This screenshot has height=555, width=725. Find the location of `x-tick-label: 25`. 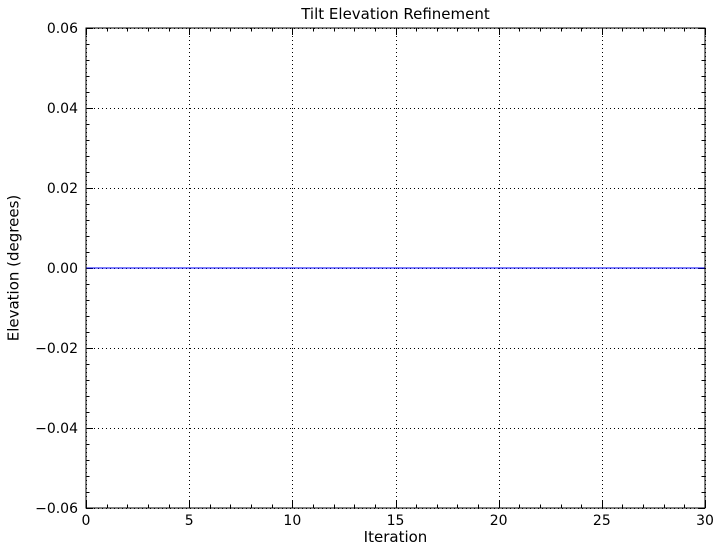

x-tick-label: 25 is located at coordinates (602, 521).